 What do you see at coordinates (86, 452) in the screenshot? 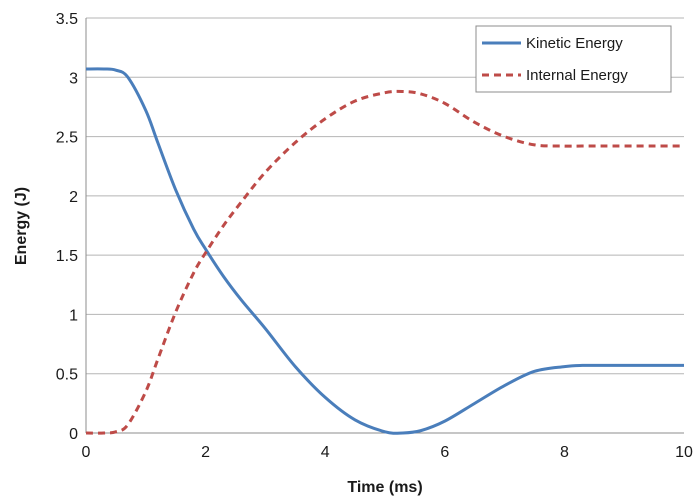
I see `x-tick-label: 0` at bounding box center [86, 452].